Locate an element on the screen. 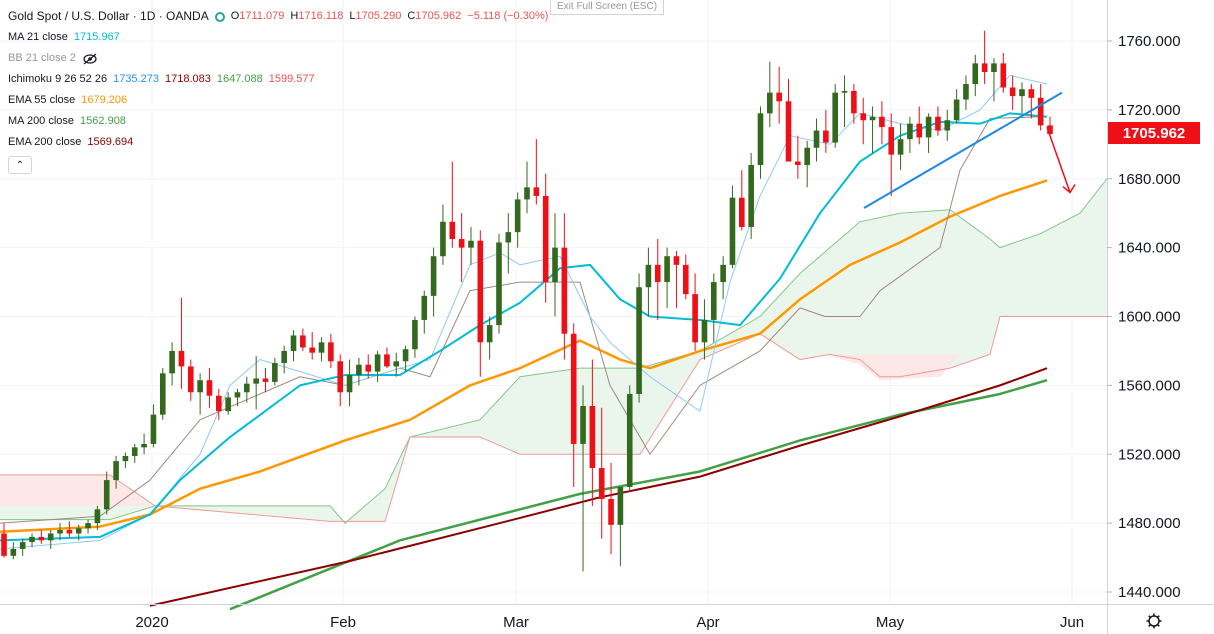 Image resolution: width=1214 pixels, height=634 pixels. ohlc-change: −5.118 (−0.30%) is located at coordinates (508, 16).